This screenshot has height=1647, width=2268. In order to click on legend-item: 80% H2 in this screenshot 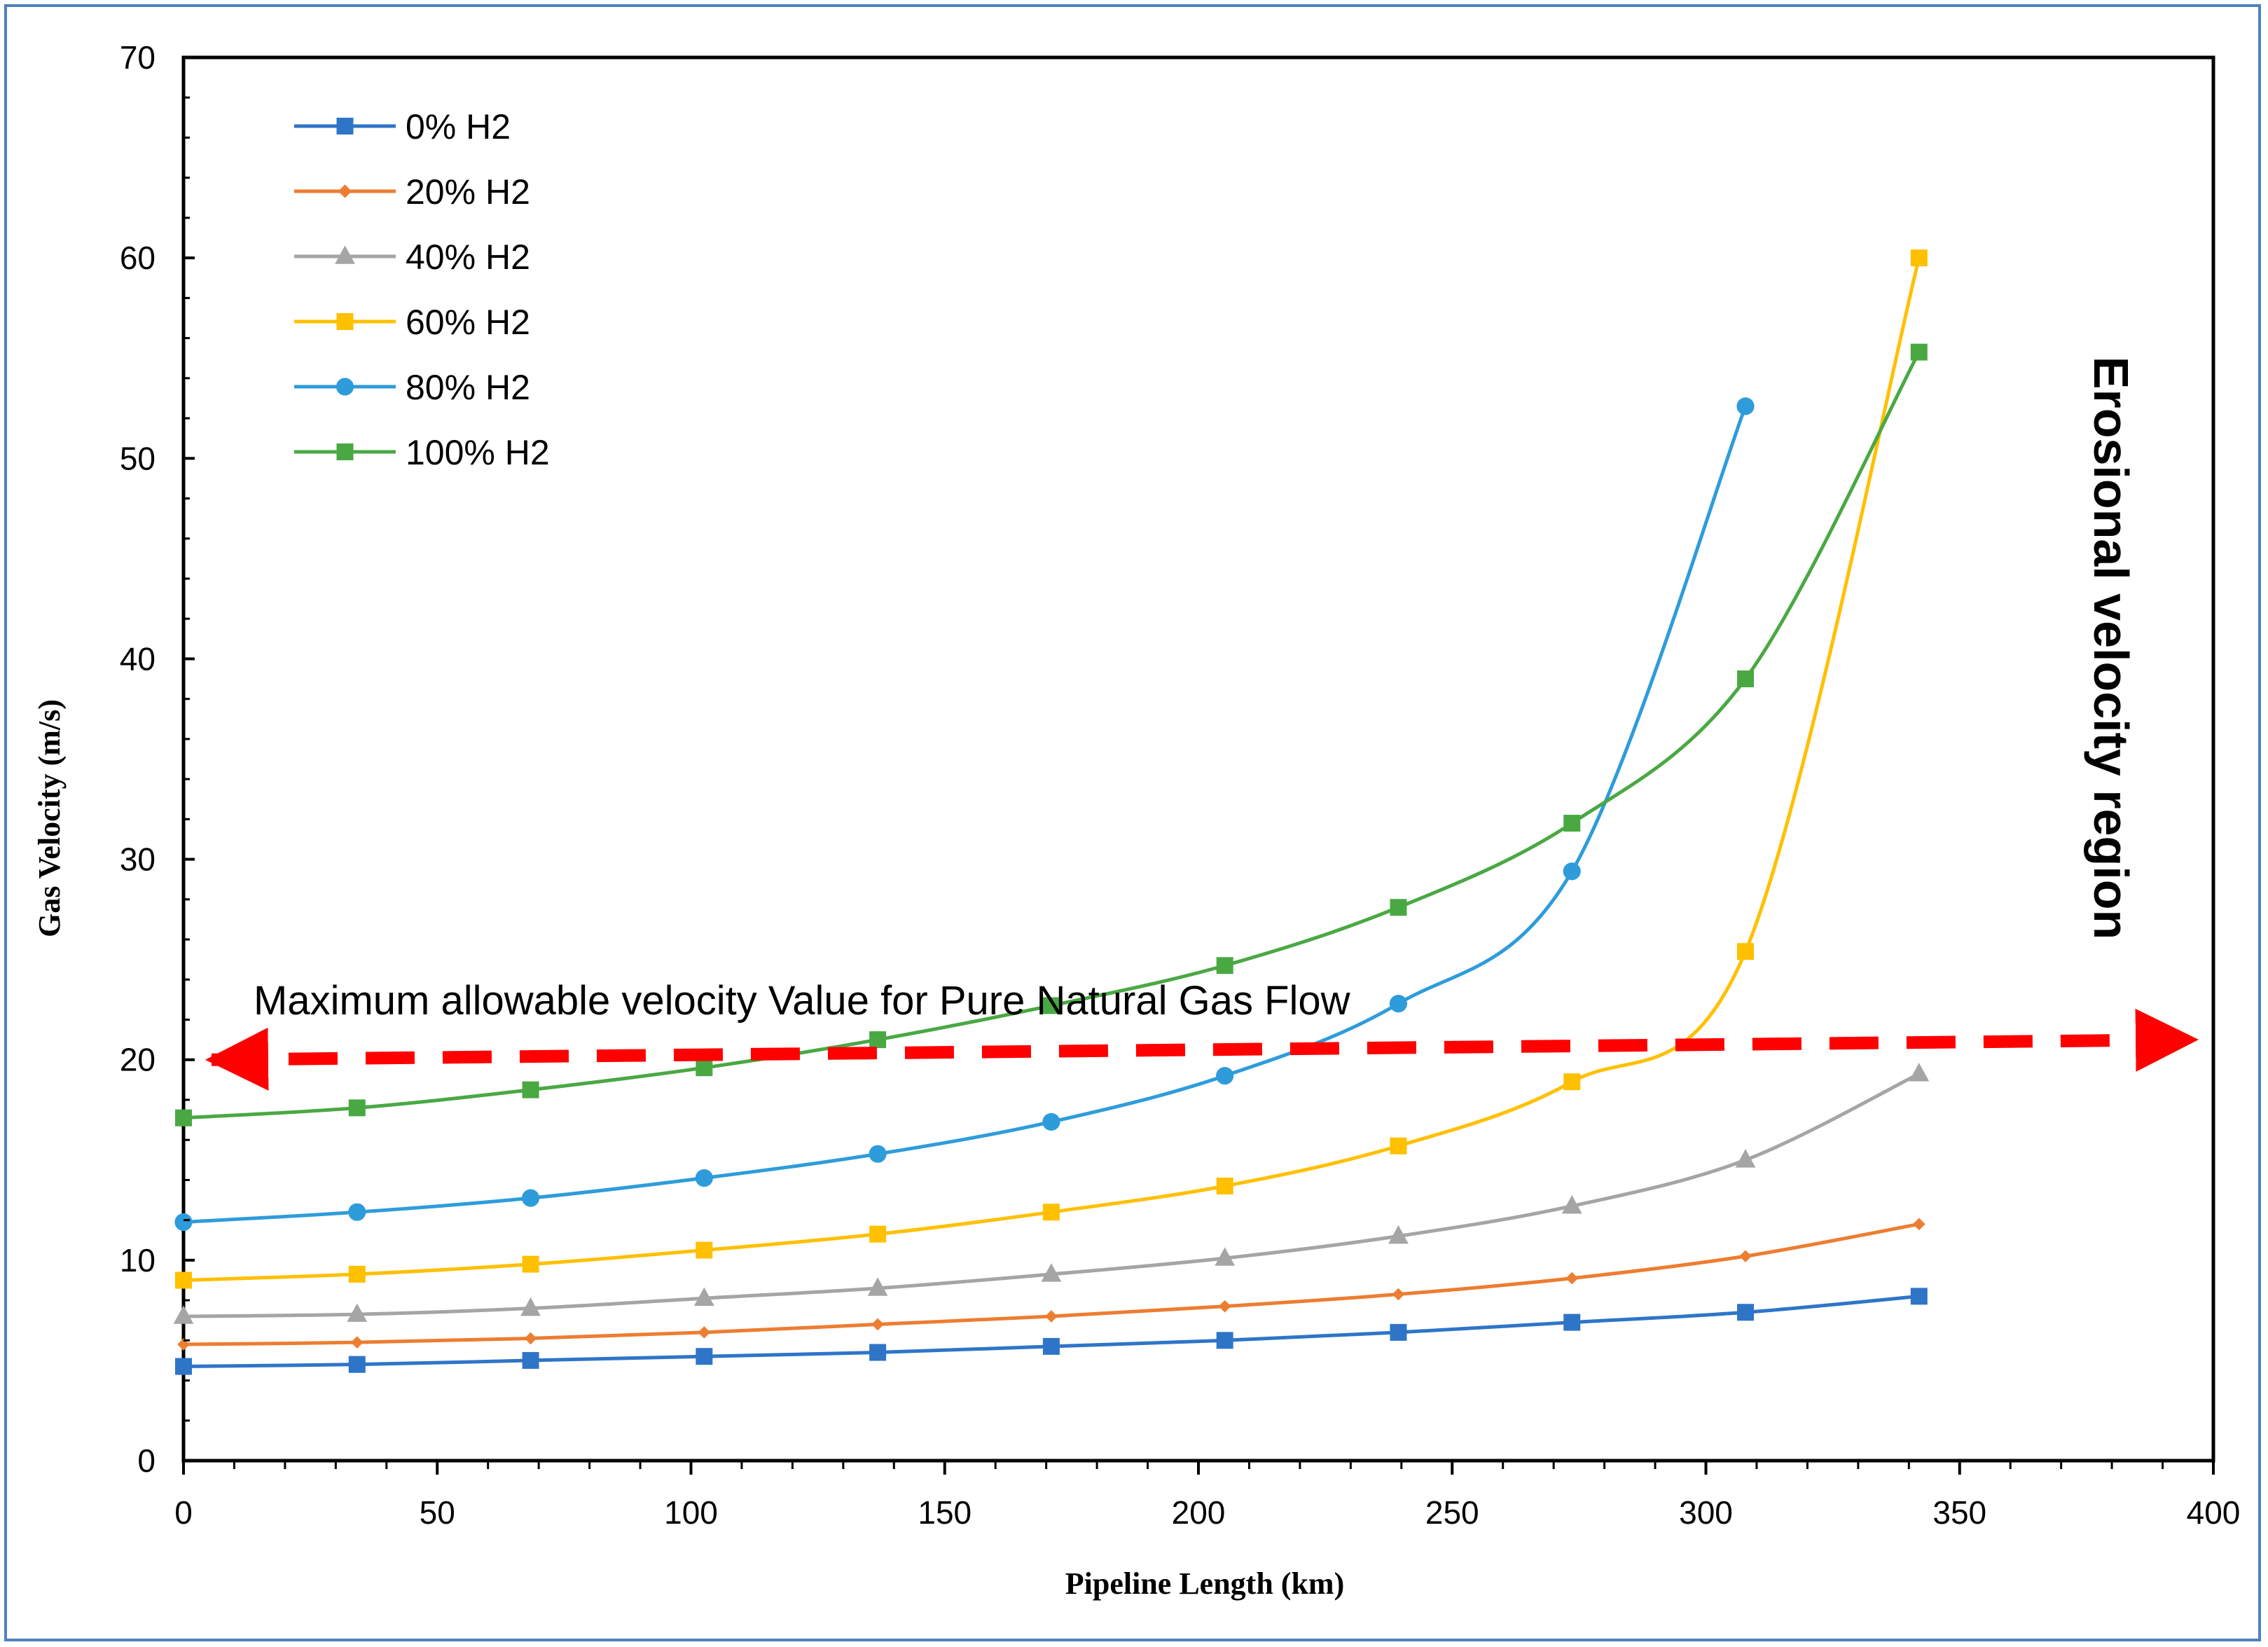, I will do `click(412, 387)`.